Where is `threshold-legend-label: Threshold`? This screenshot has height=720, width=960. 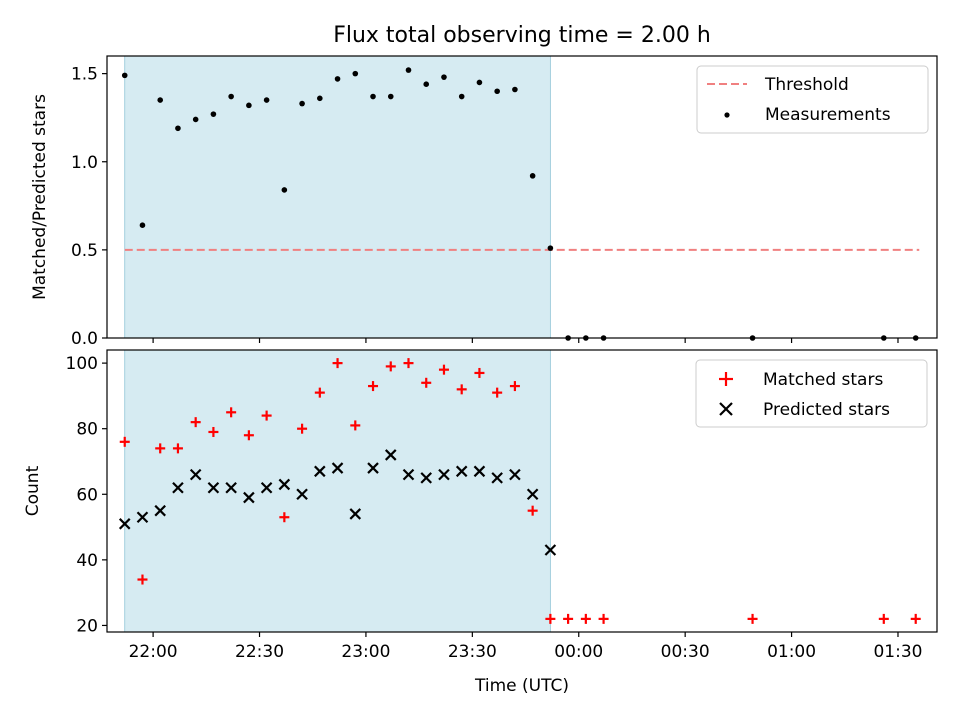 threshold-legend-label: Threshold is located at coordinates (806, 85).